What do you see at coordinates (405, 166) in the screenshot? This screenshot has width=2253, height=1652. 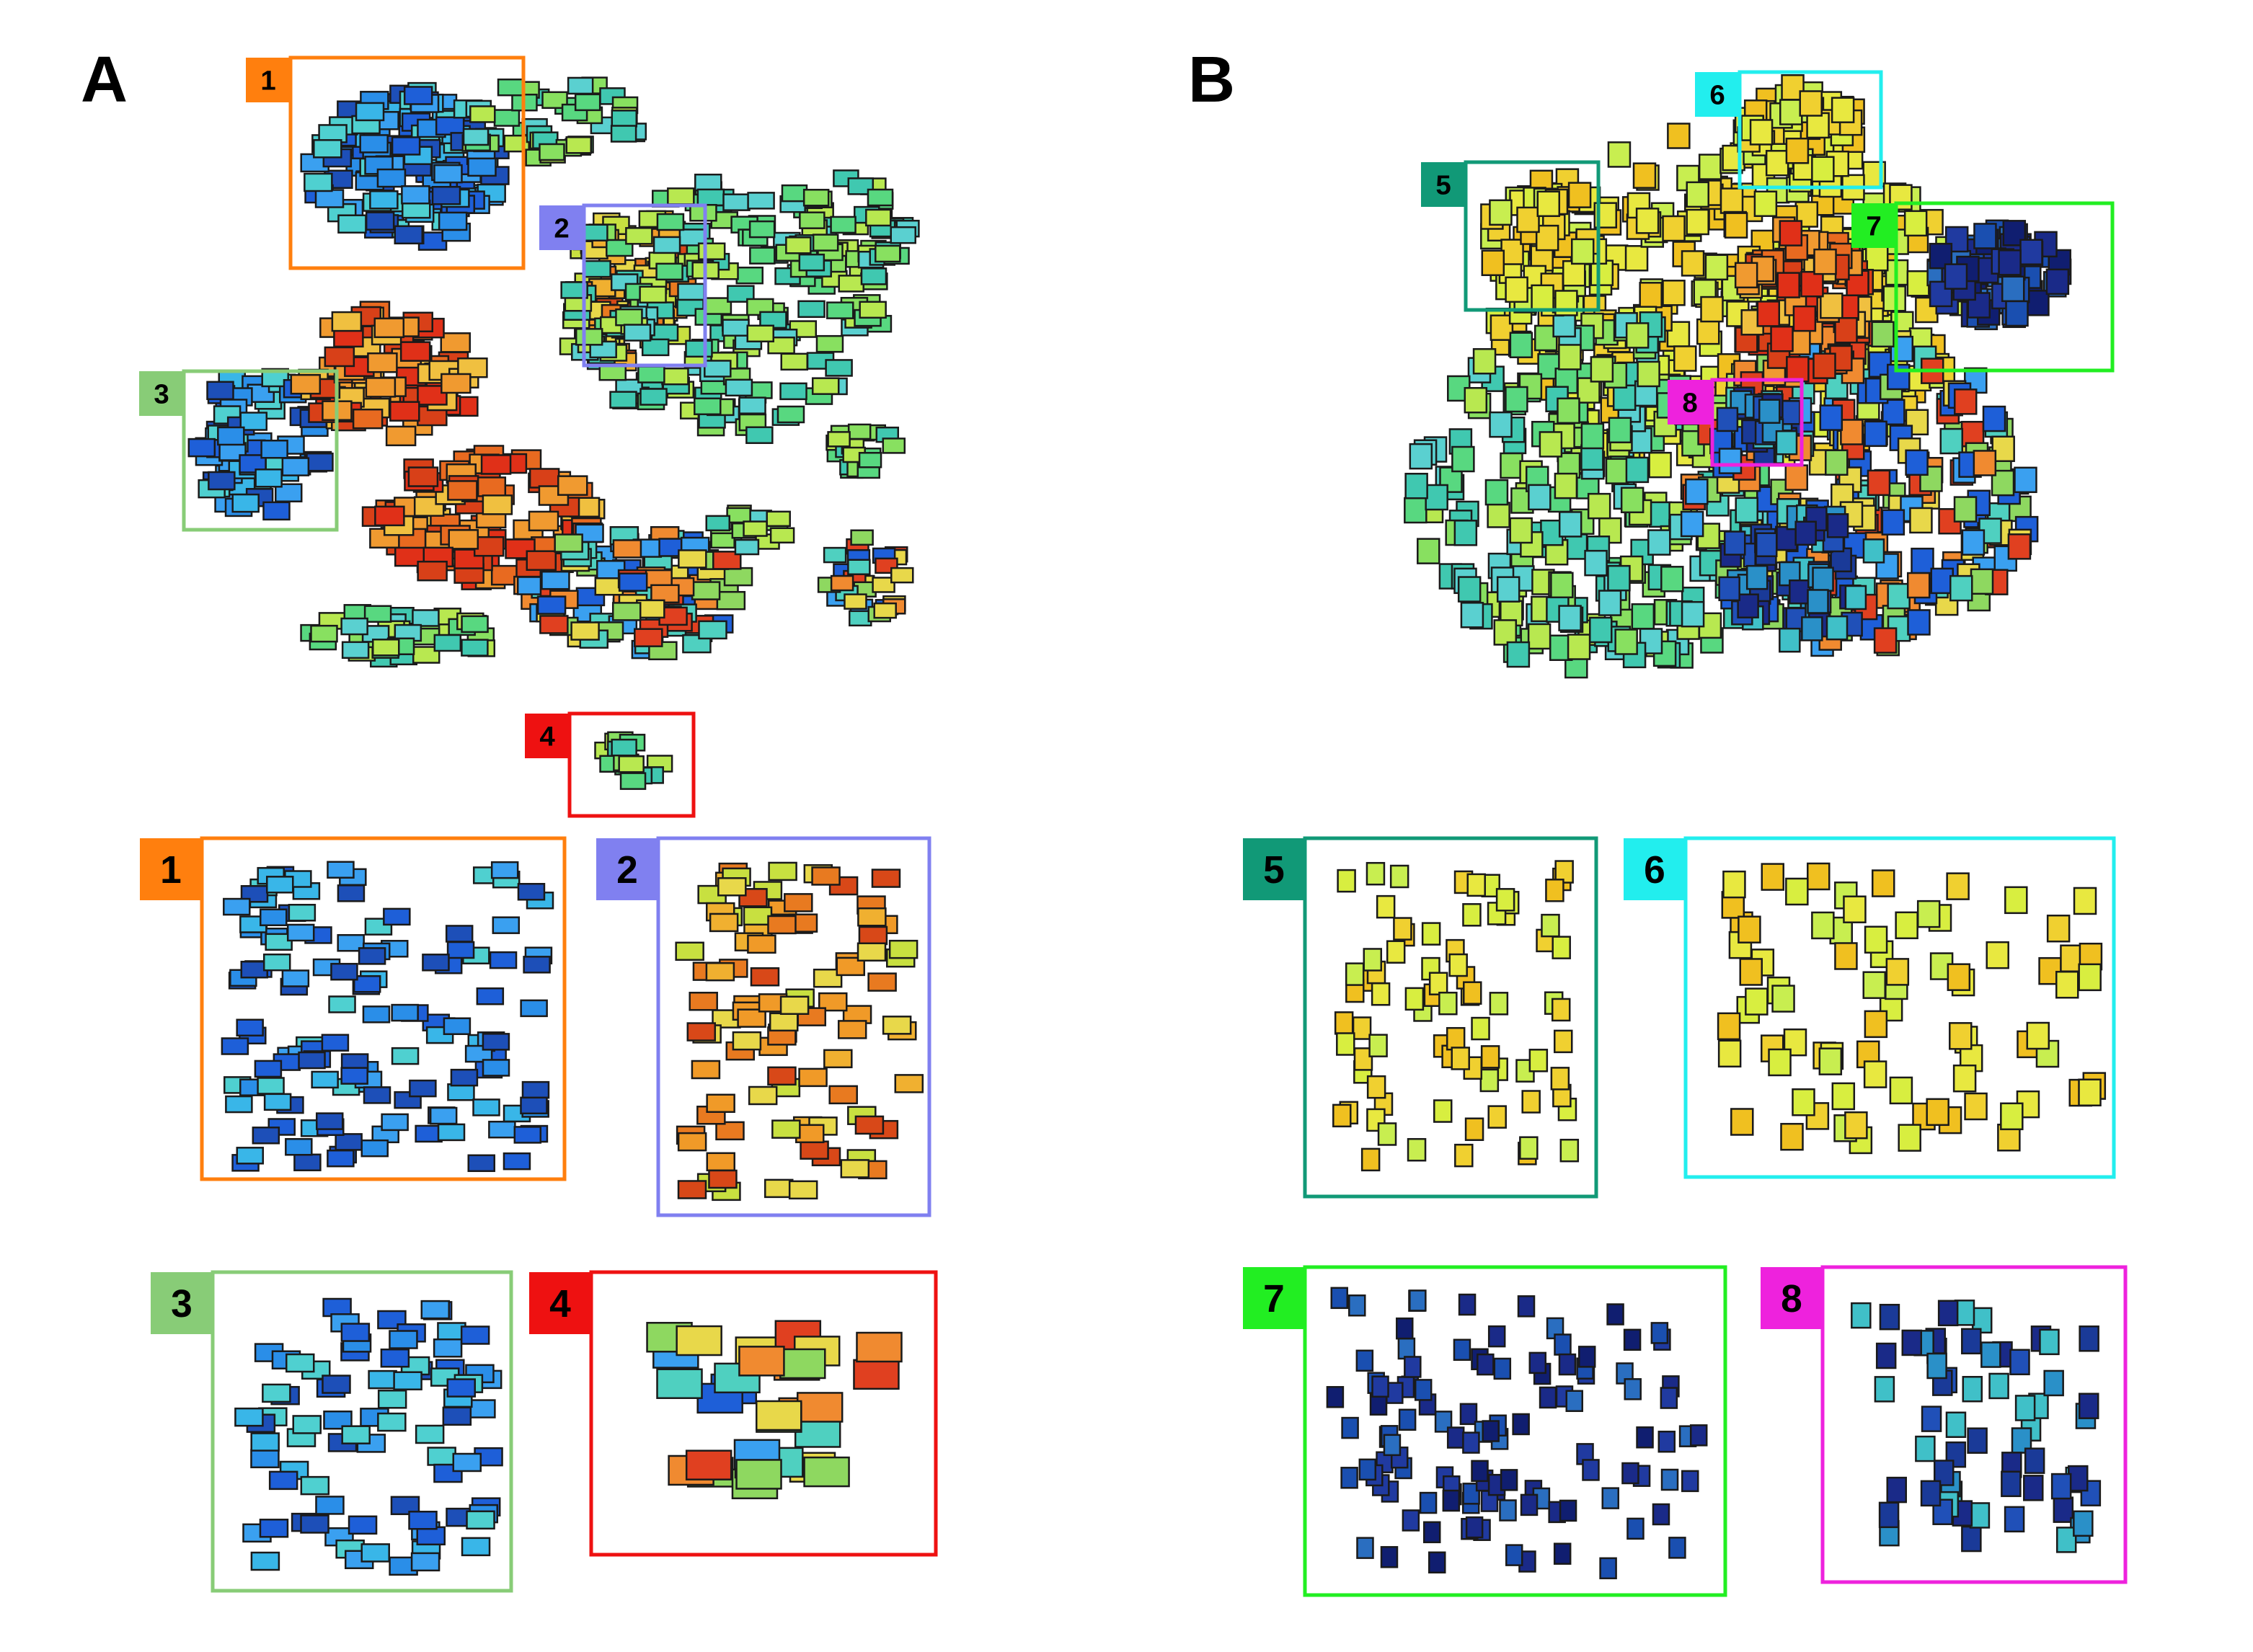 I see `cluster-a1` at bounding box center [405, 166].